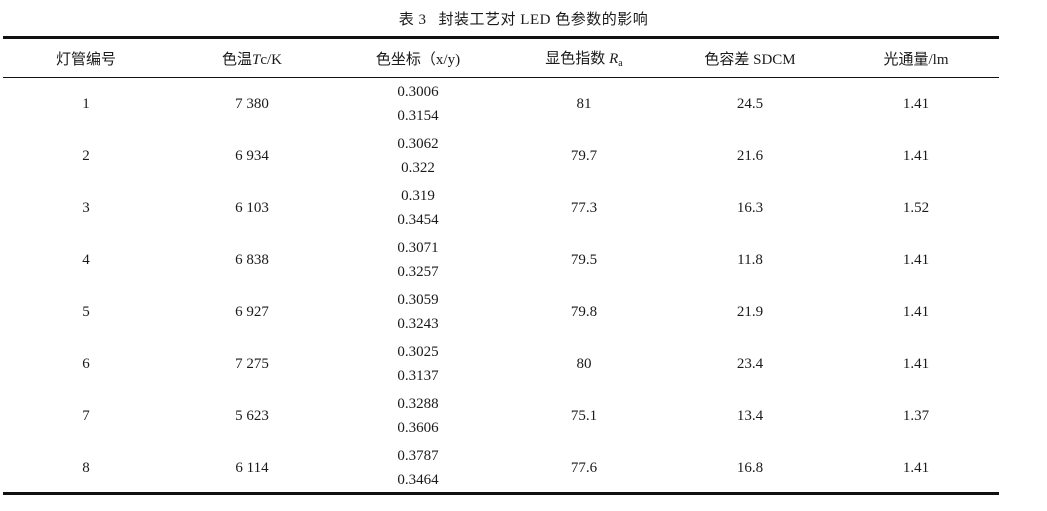 Image resolution: width=1047 pixels, height=511 pixels. Describe the element at coordinates (418, 168) in the screenshot. I see `cell-coord-y: 0.322` at that location.